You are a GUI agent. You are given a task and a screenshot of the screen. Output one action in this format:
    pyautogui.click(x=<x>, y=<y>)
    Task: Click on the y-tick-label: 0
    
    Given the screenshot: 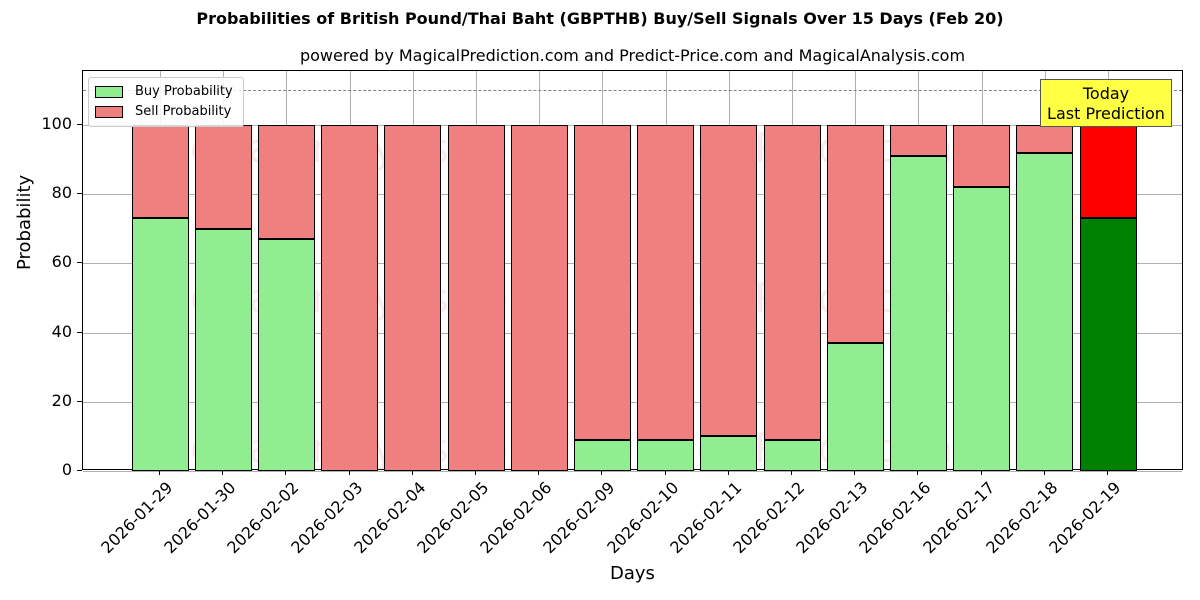 What is the action you would take?
    pyautogui.click(x=66, y=469)
    